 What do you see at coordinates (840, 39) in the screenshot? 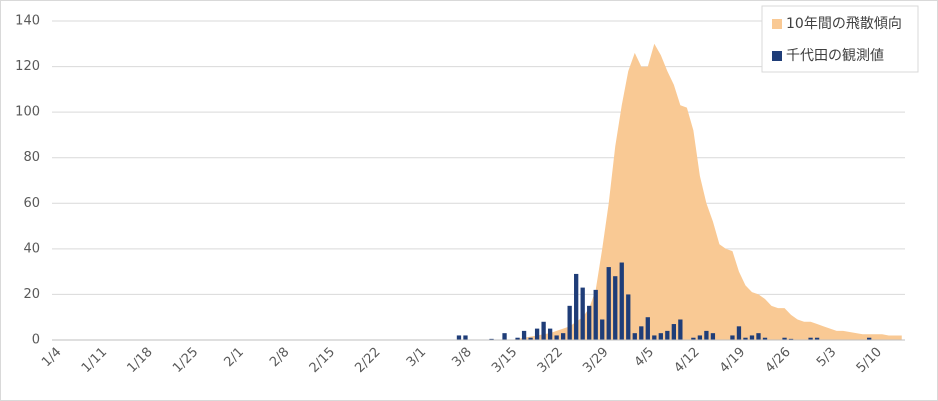
I see `legend-box` at bounding box center [840, 39].